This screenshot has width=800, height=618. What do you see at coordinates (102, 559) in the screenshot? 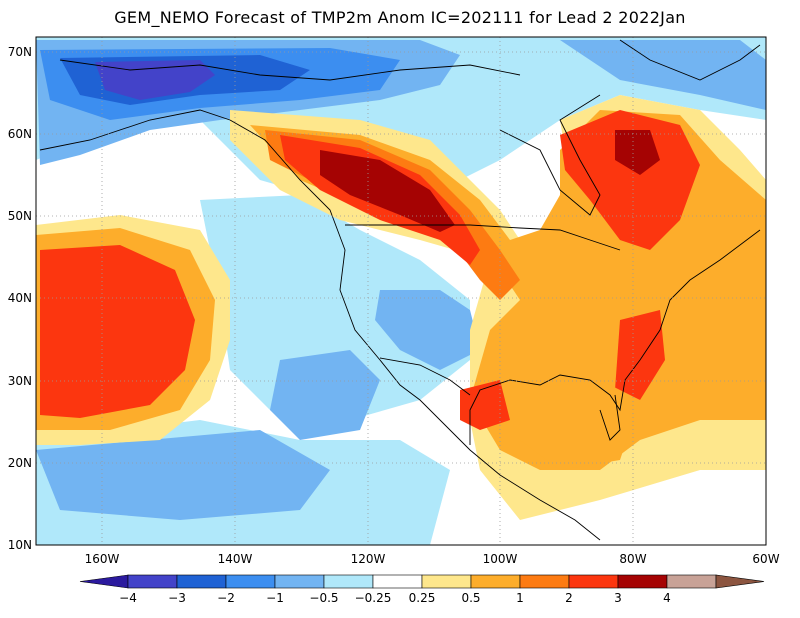
I see `lon-label-160w: 160W` at bounding box center [102, 559].